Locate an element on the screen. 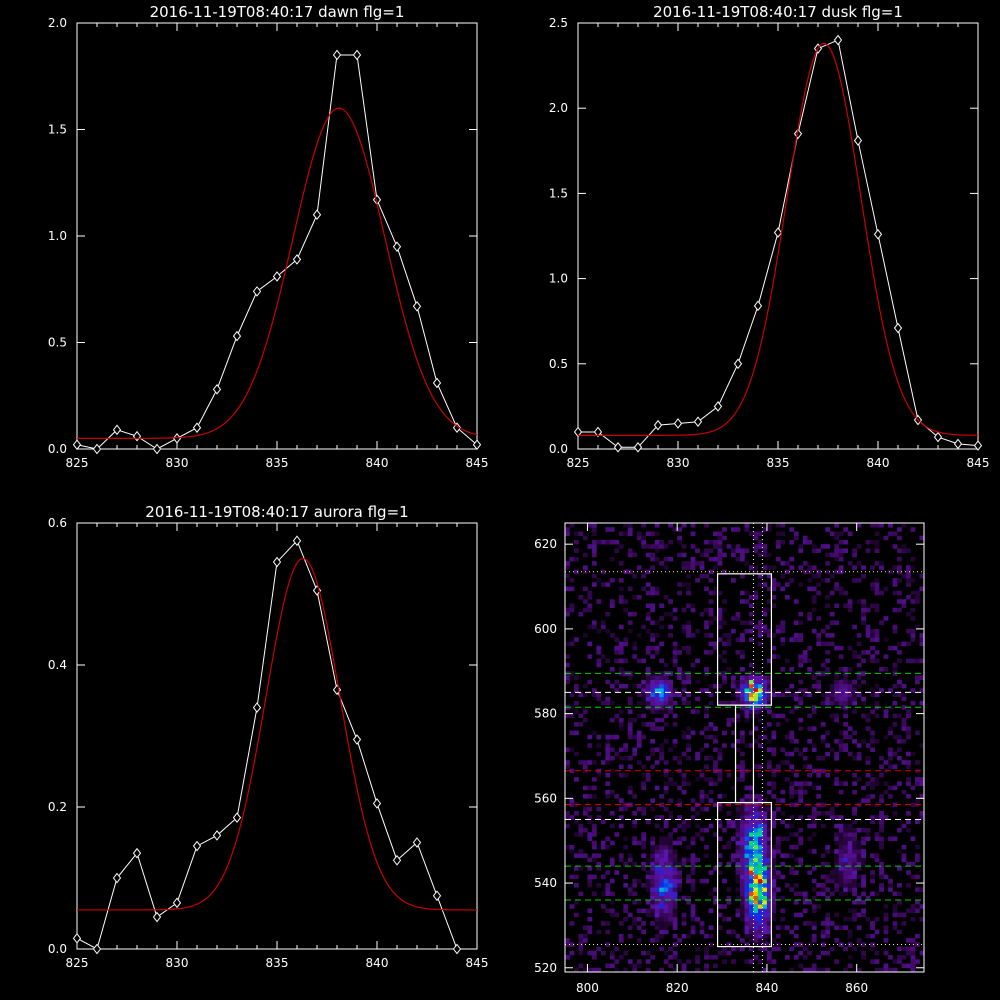  data-point-marker is located at coordinates (97, 949).